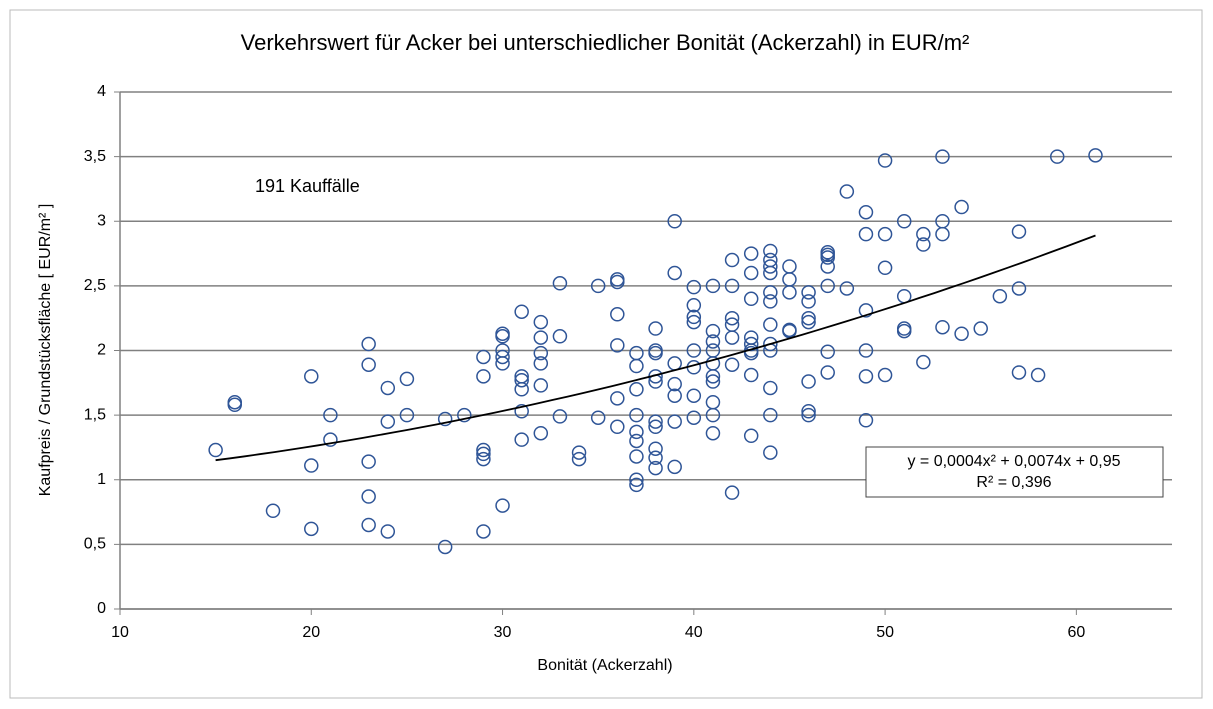 The image size is (1213, 709). What do you see at coordinates (885, 632) in the screenshot?
I see `x-tick-label: 50` at bounding box center [885, 632].